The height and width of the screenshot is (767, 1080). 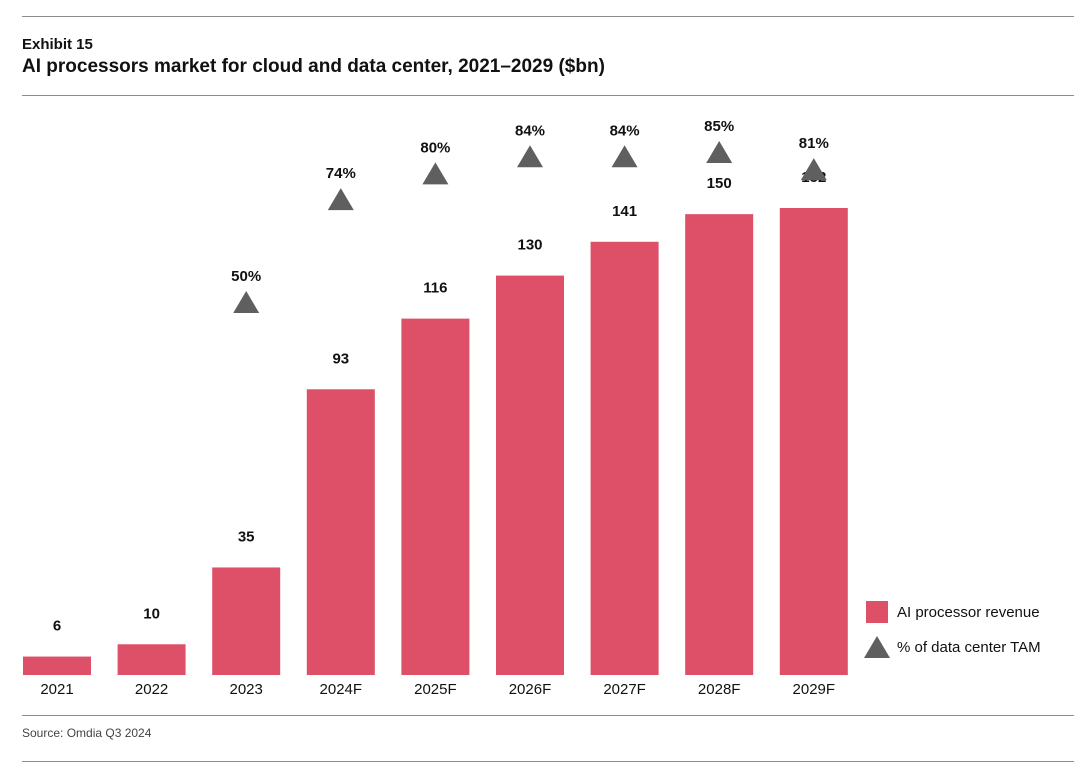 What do you see at coordinates (719, 126) in the screenshot?
I see `tam-label-2028F: 85%` at bounding box center [719, 126].